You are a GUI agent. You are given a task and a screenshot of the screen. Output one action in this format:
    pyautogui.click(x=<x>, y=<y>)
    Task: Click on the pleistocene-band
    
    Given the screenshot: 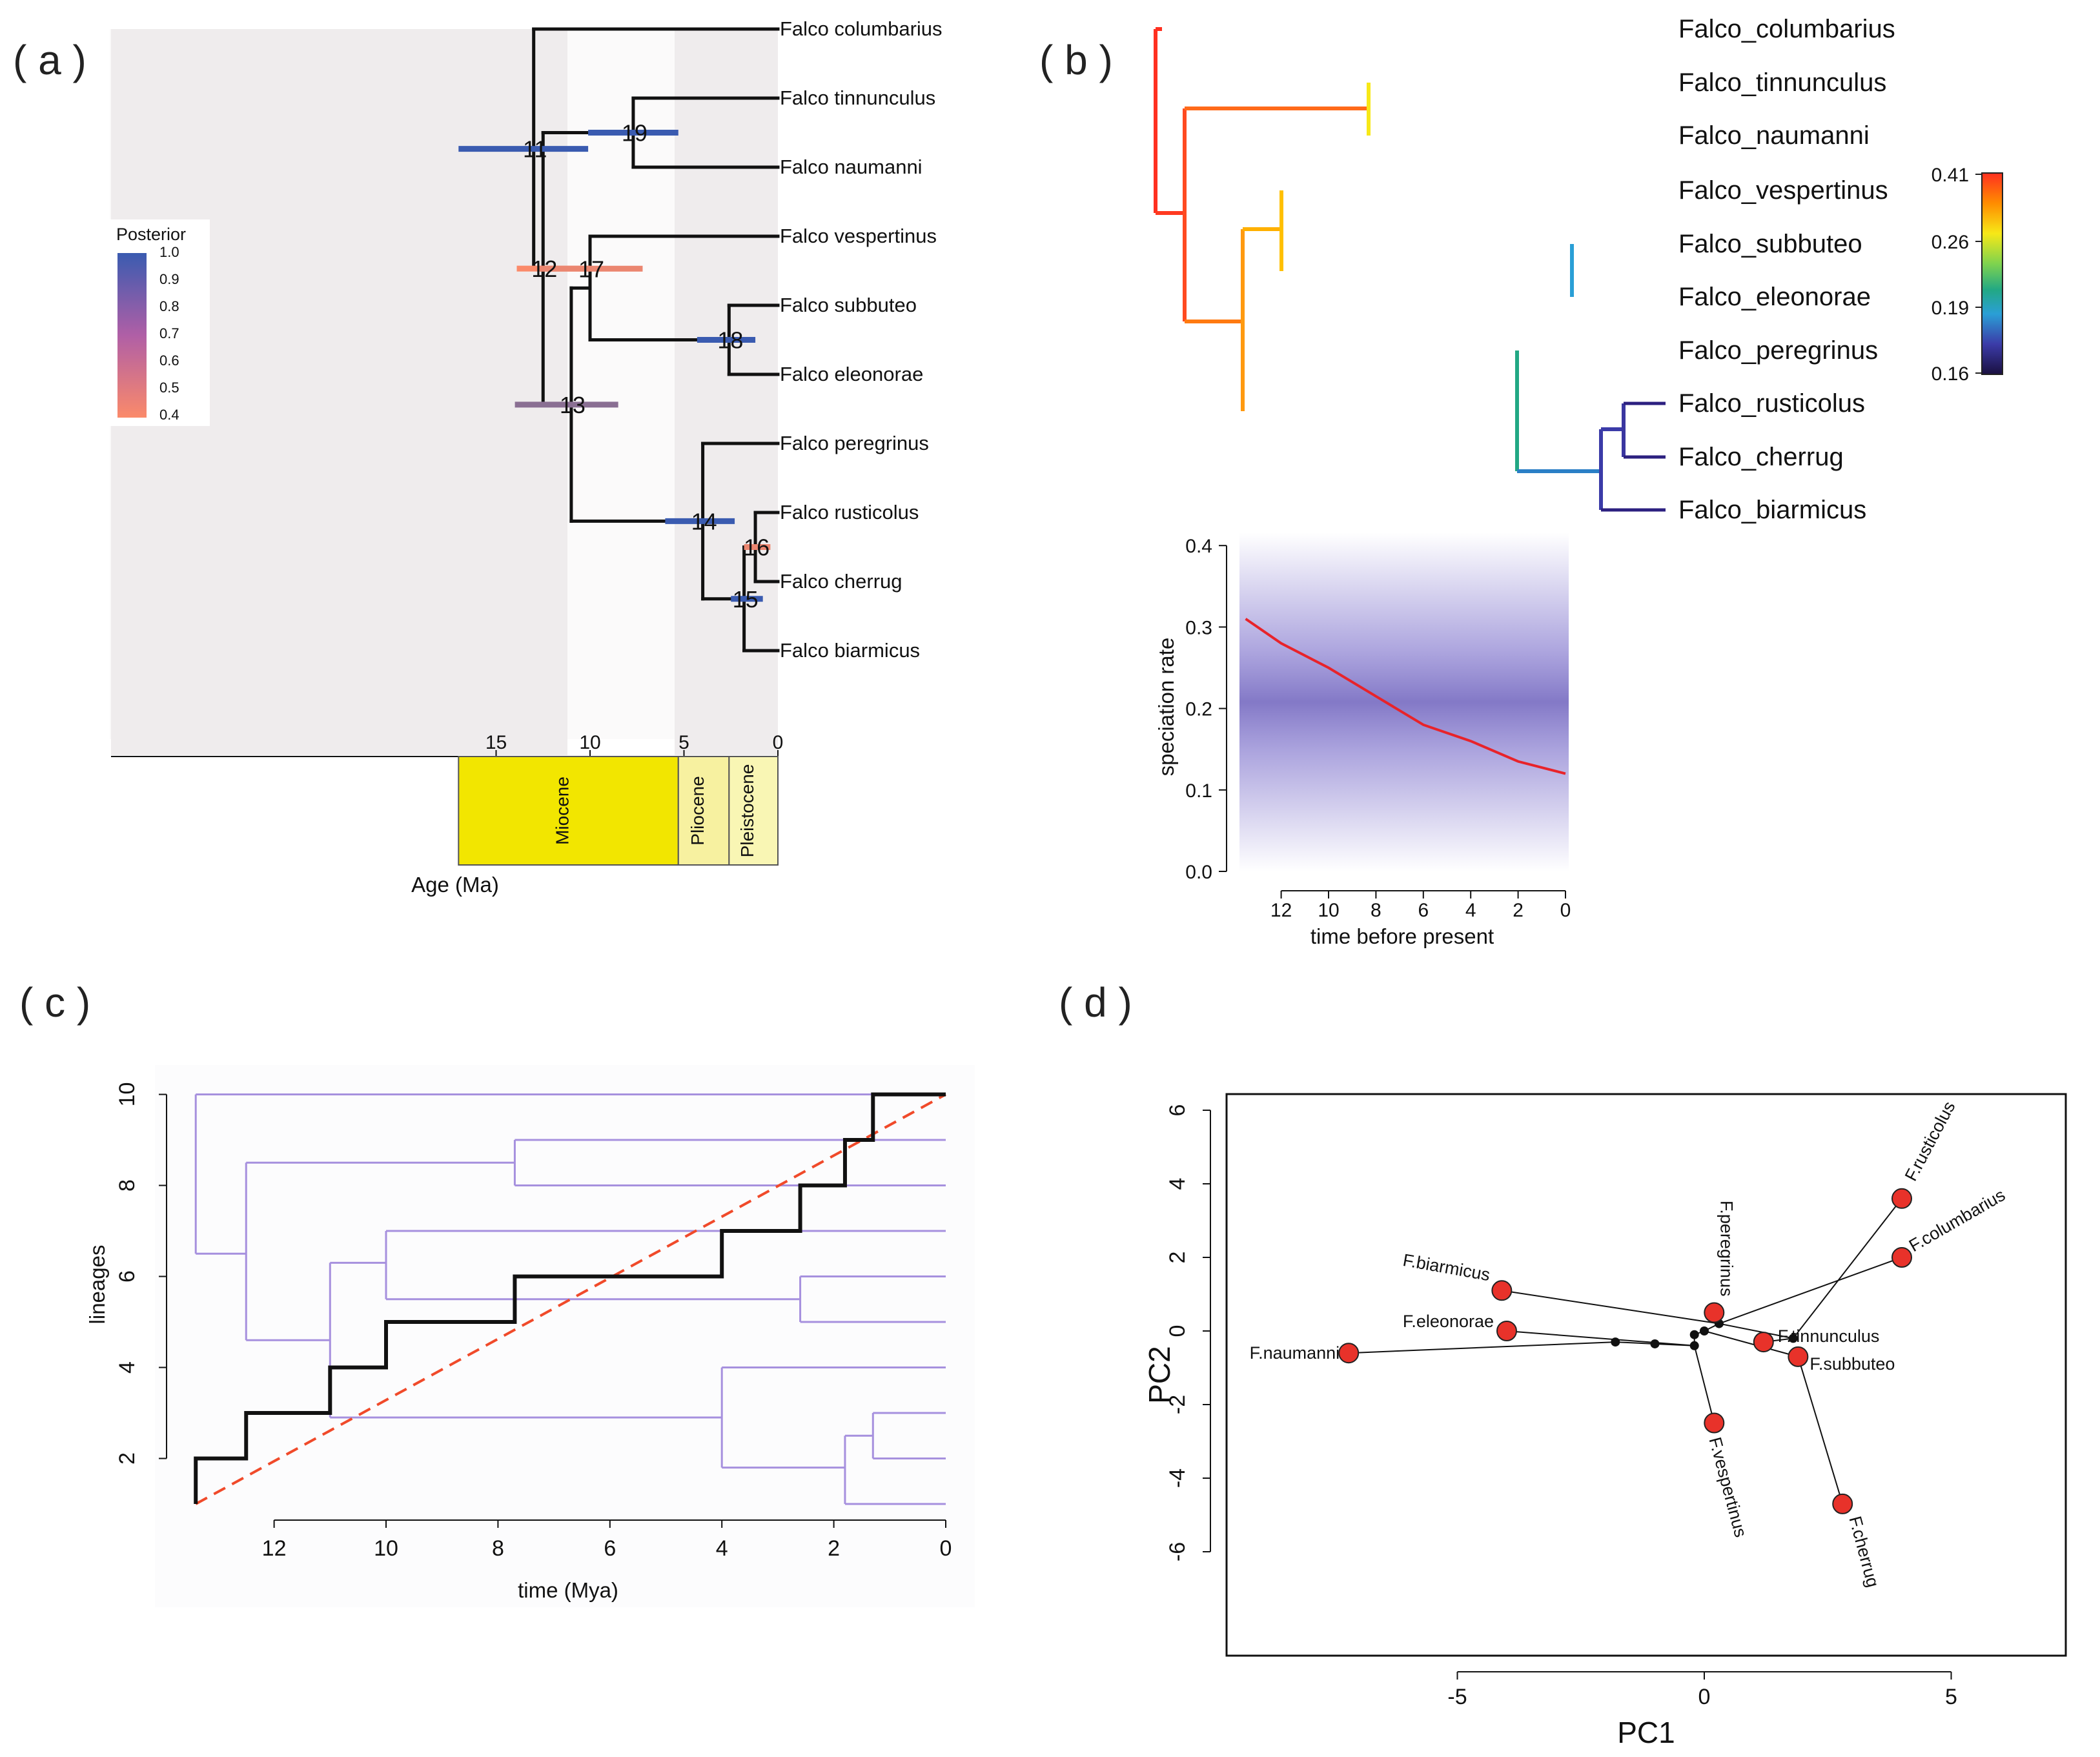 What is the action you would take?
    pyautogui.click(x=726, y=392)
    